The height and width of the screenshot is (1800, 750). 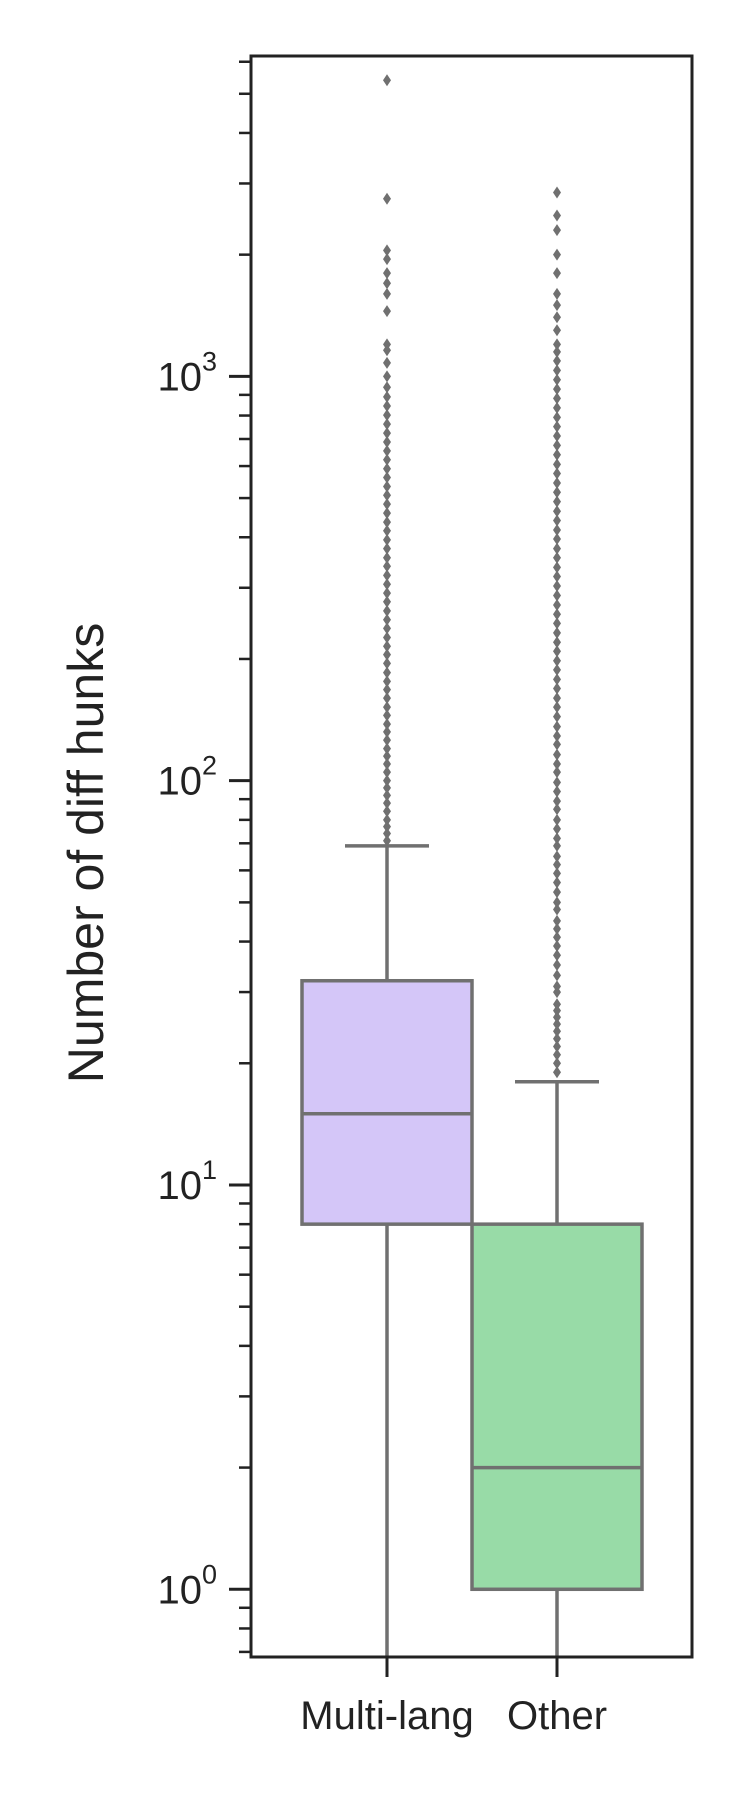 What do you see at coordinates (557, 1407) in the screenshot?
I see `box-iqr` at bounding box center [557, 1407].